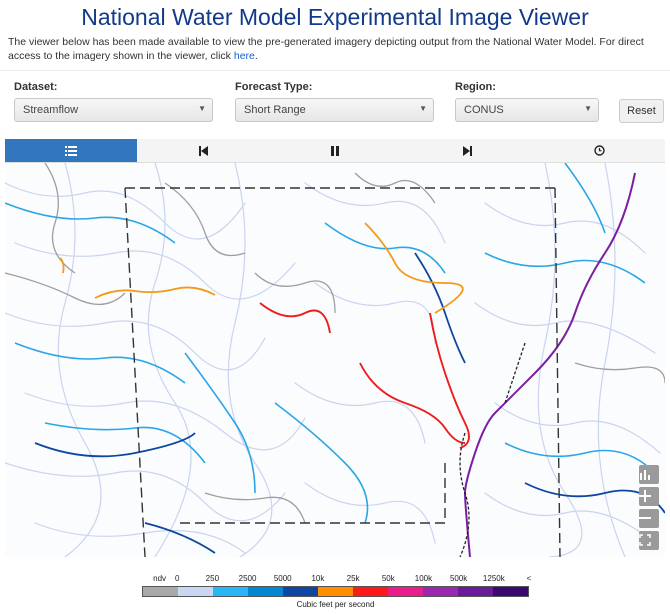  Describe the element at coordinates (645, 475) in the screenshot. I see `bar-chart-icon` at that location.